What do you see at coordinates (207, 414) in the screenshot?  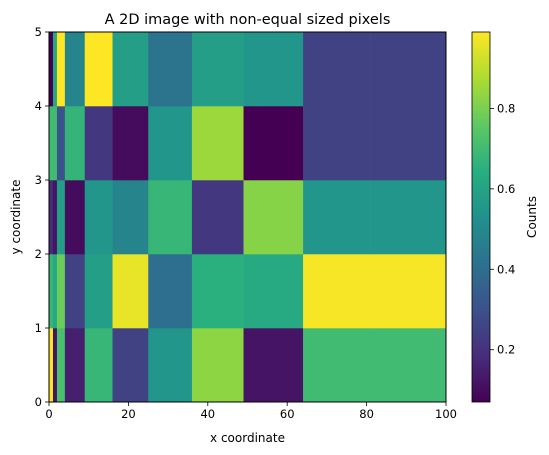 I see `x-tick-label: 40` at bounding box center [207, 414].